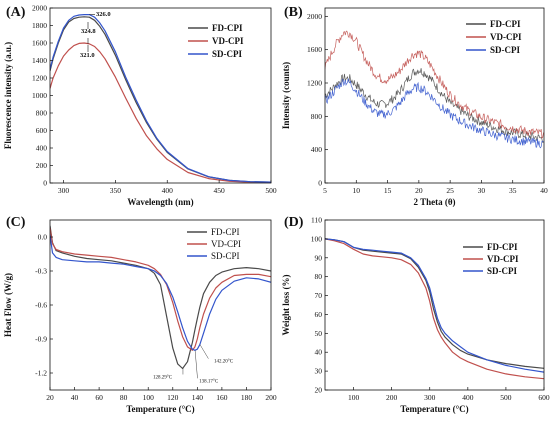  What do you see at coordinates (16, 222) in the screenshot?
I see `panel-label: (C)` at bounding box center [16, 222].